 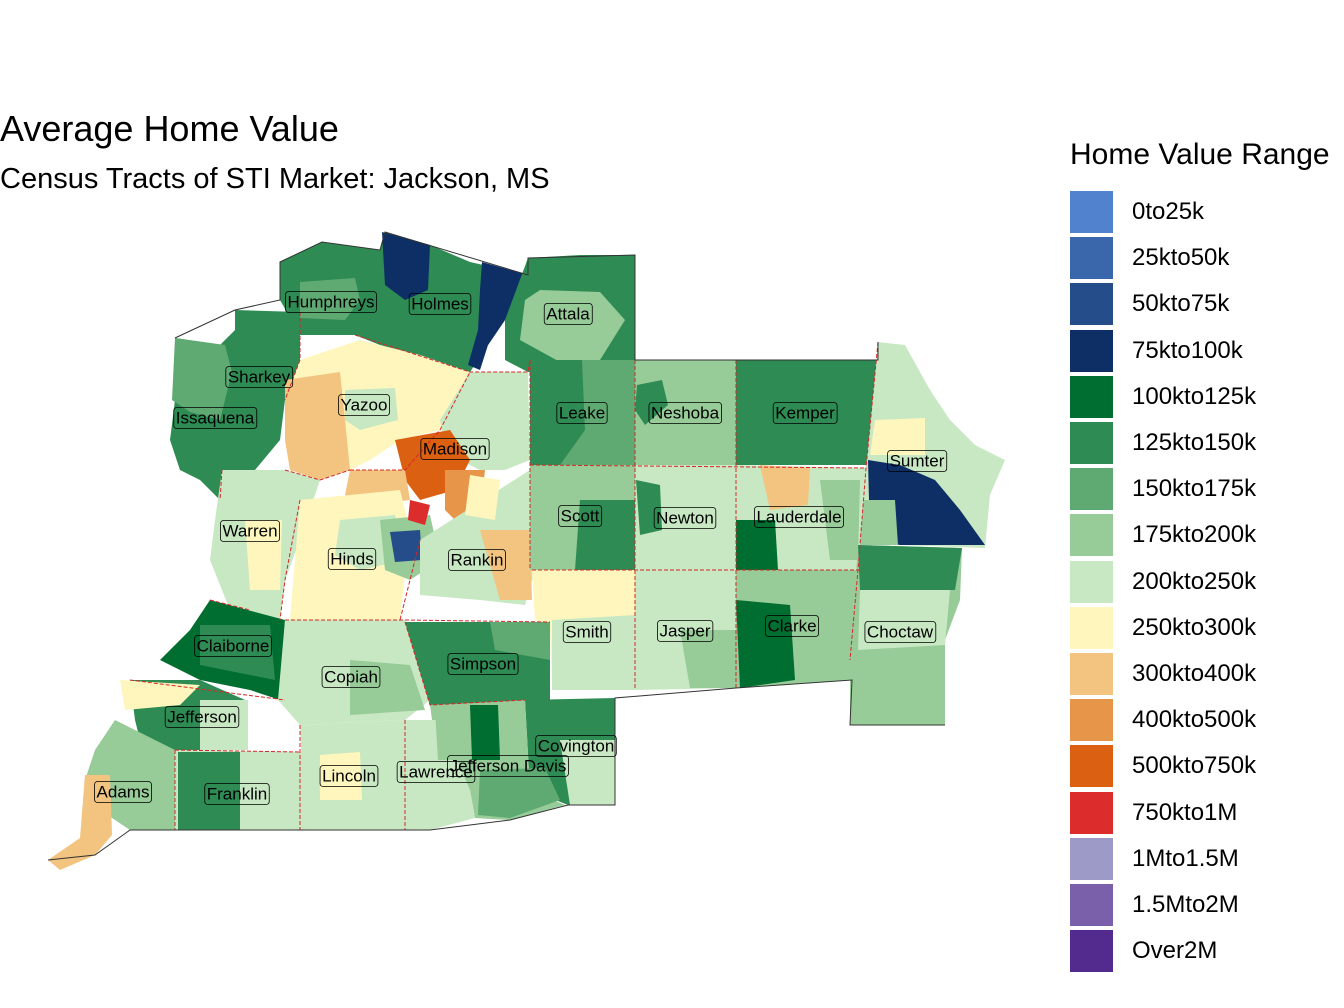 What do you see at coordinates (1194, 489) in the screenshot?
I see `legend-label: 150kto175k` at bounding box center [1194, 489].